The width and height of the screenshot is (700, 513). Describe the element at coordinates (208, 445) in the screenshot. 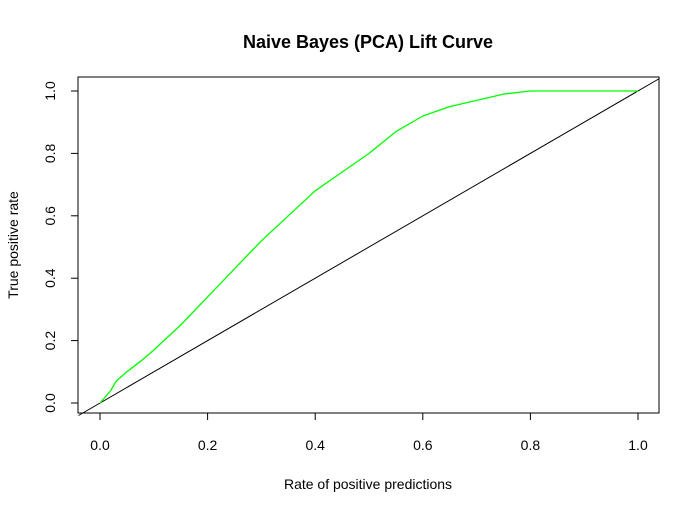

I see `x-tick-label: 0.2` at that location.